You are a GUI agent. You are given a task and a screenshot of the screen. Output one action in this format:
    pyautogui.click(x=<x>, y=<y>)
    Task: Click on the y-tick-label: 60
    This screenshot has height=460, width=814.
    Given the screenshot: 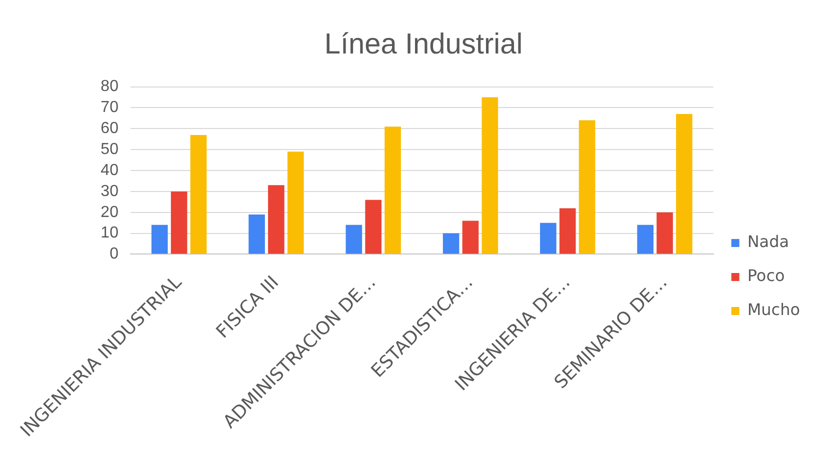 What is the action you would take?
    pyautogui.click(x=109, y=129)
    